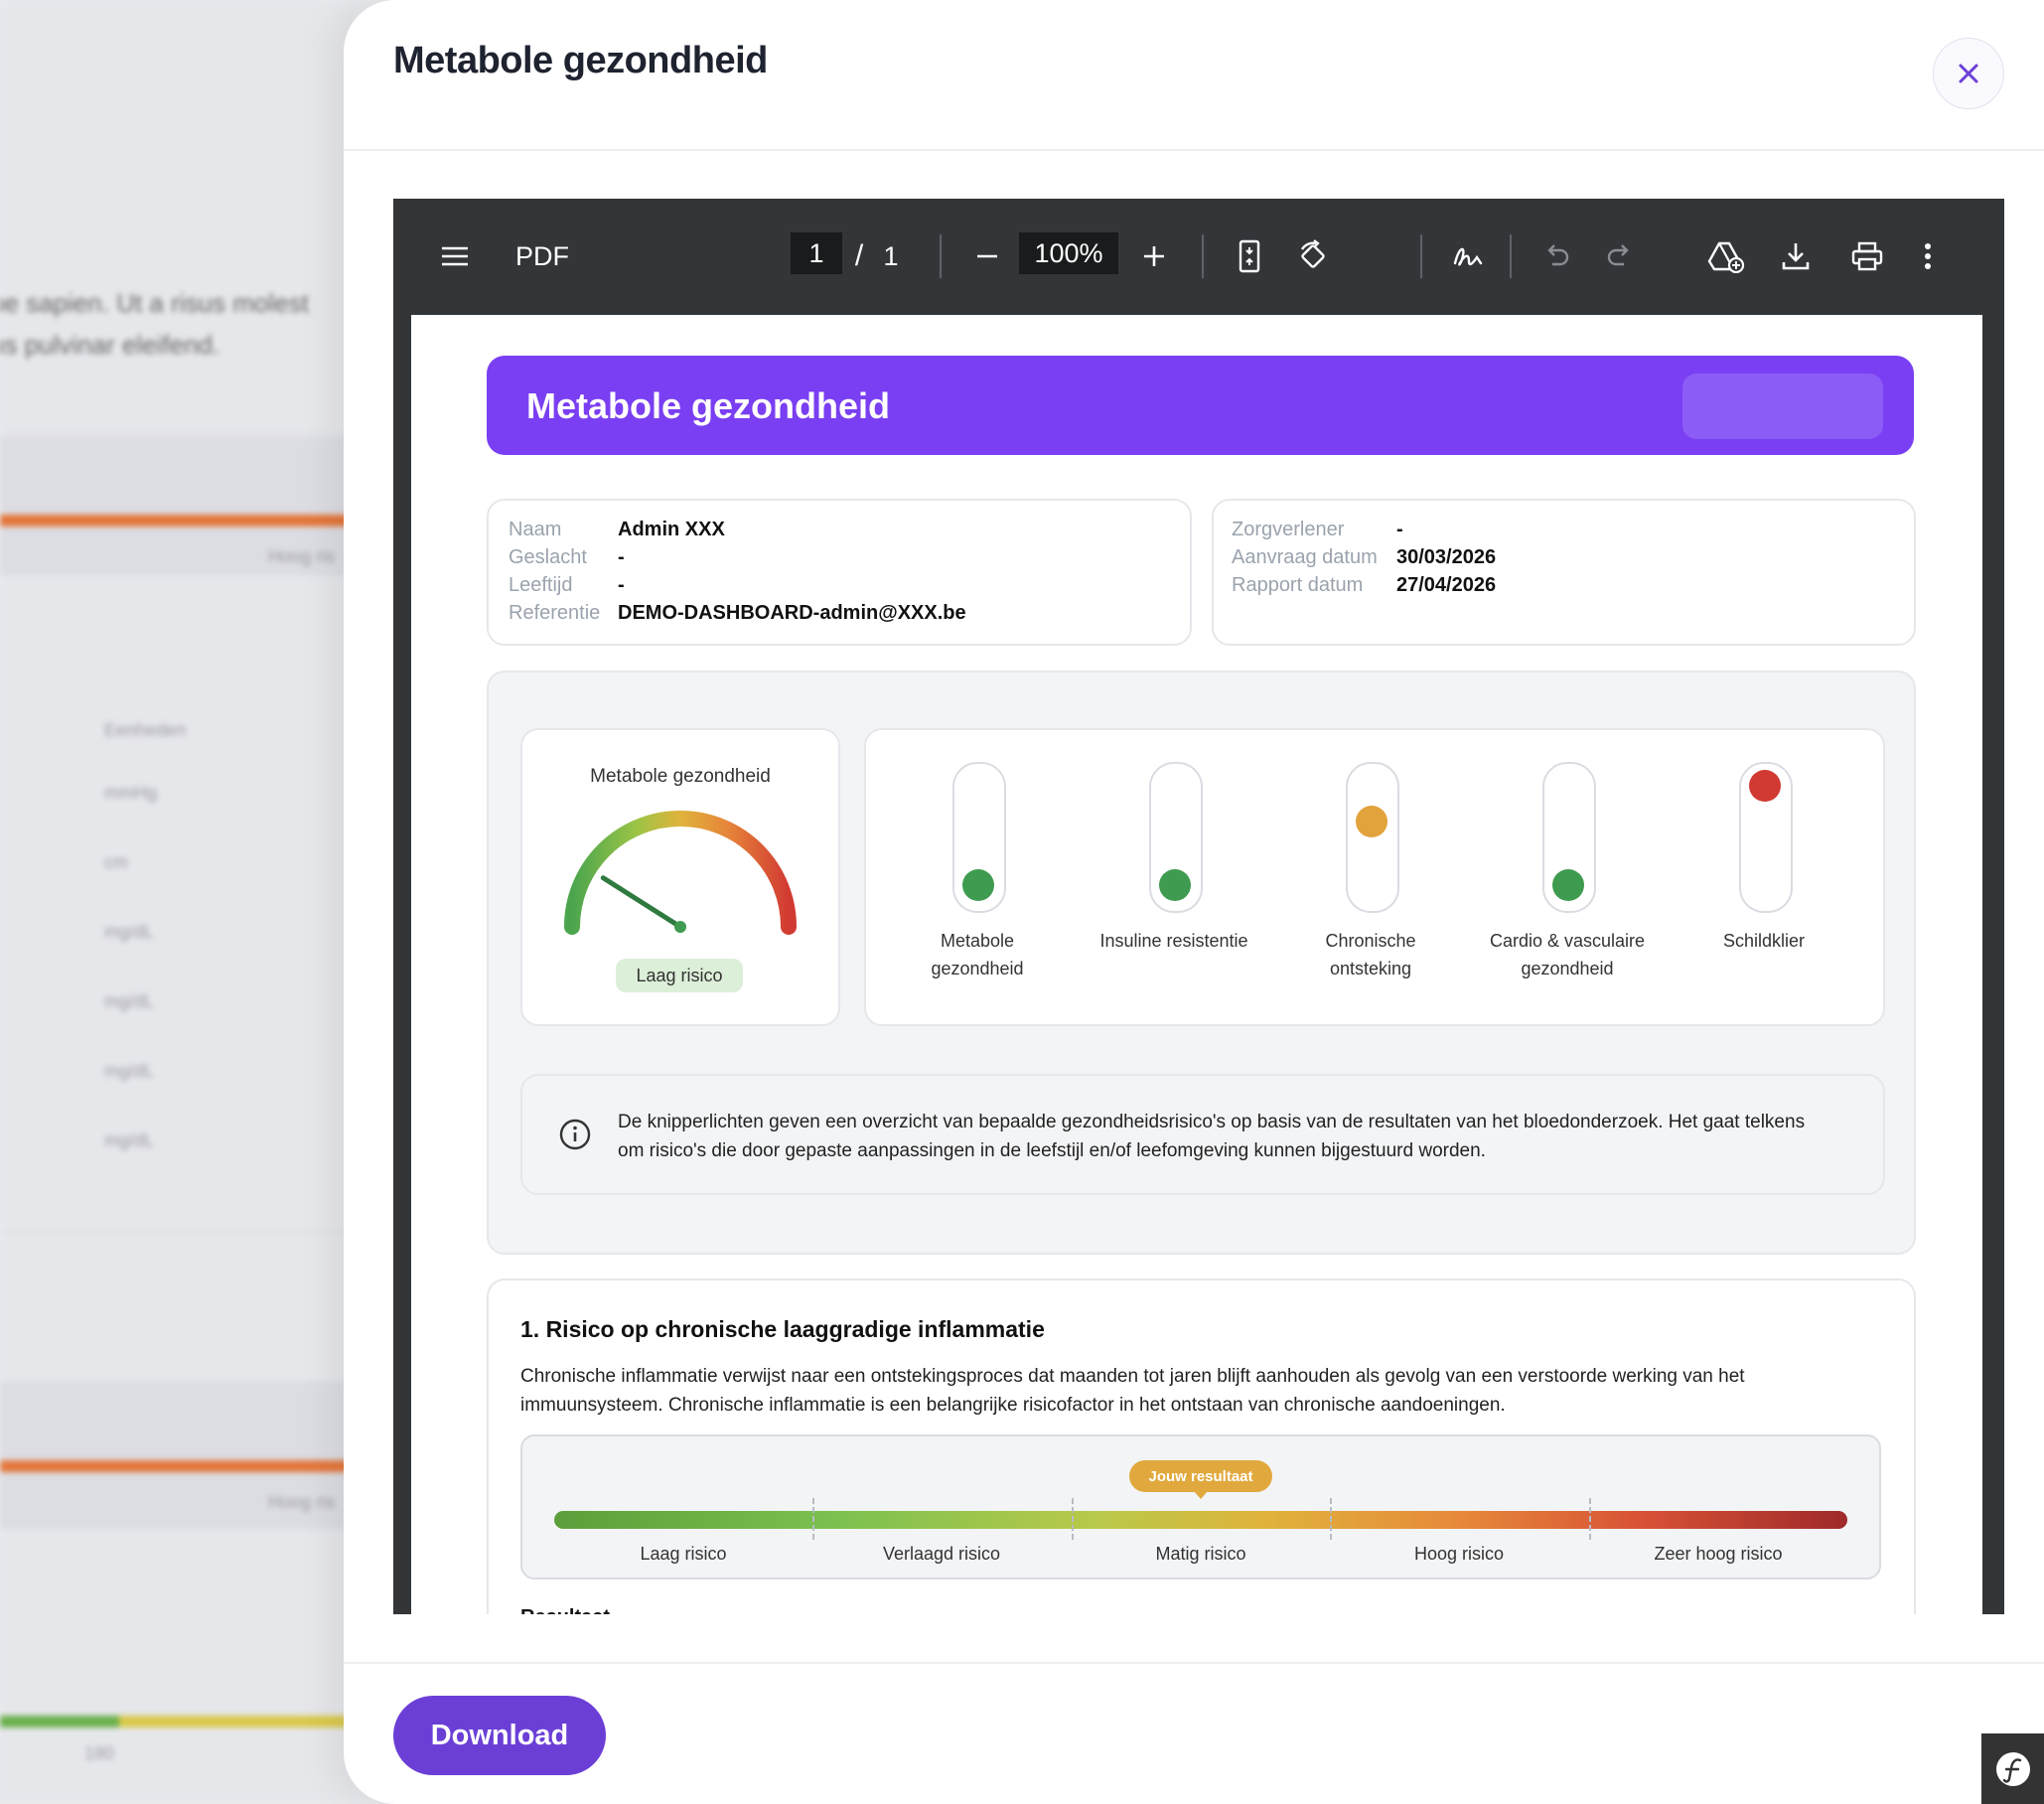  What do you see at coordinates (99, 1753) in the screenshot?
I see `background-number: 180` at bounding box center [99, 1753].